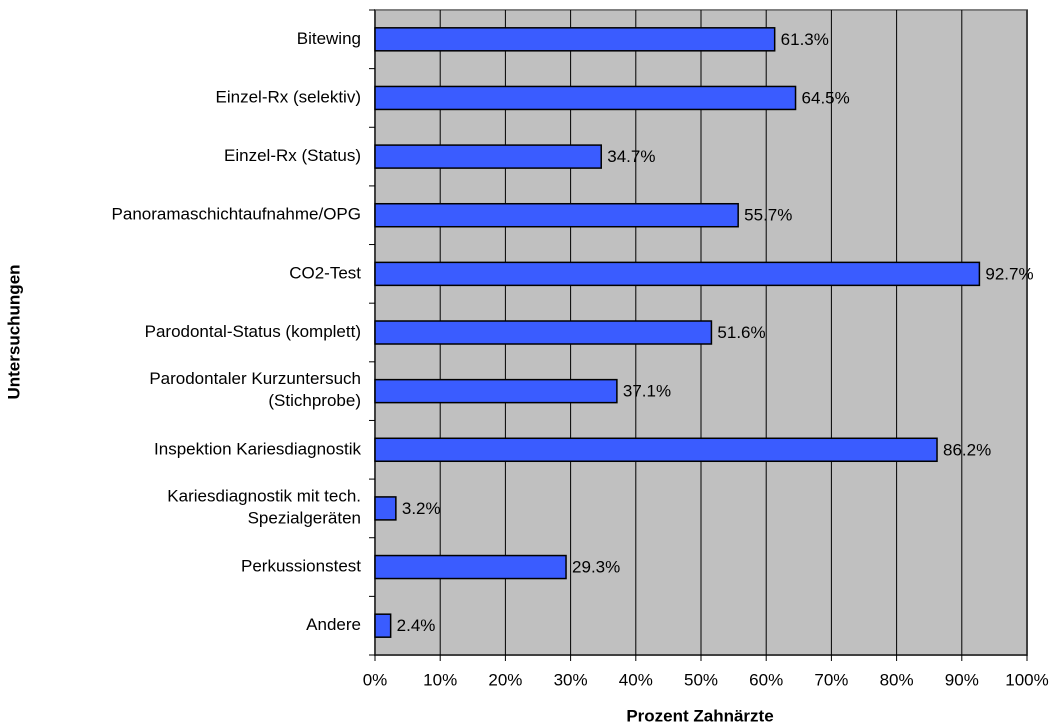 Image resolution: width=1060 pixels, height=727 pixels. I want to click on y-tick-label: Einzel-Rx (selektiv), so click(288, 96).